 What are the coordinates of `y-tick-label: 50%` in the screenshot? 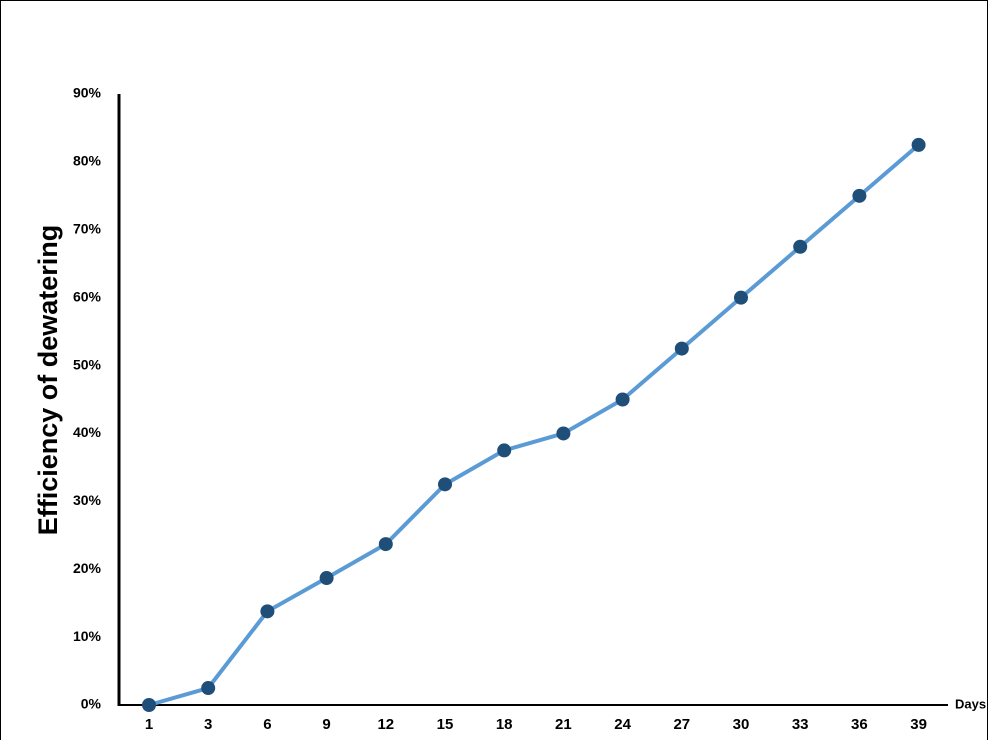 It's located at (87, 364).